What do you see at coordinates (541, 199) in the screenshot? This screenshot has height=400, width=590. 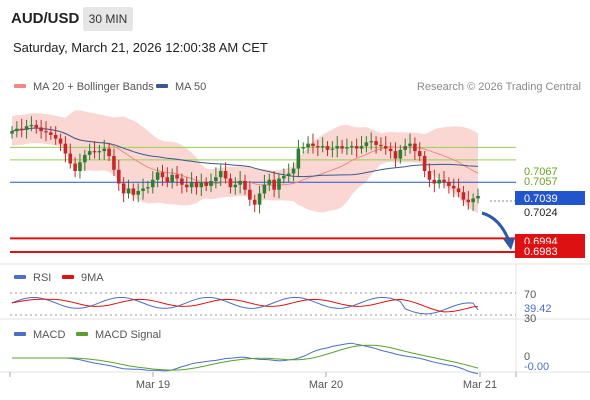 I see `pivot-label: 0.7039` at bounding box center [541, 199].